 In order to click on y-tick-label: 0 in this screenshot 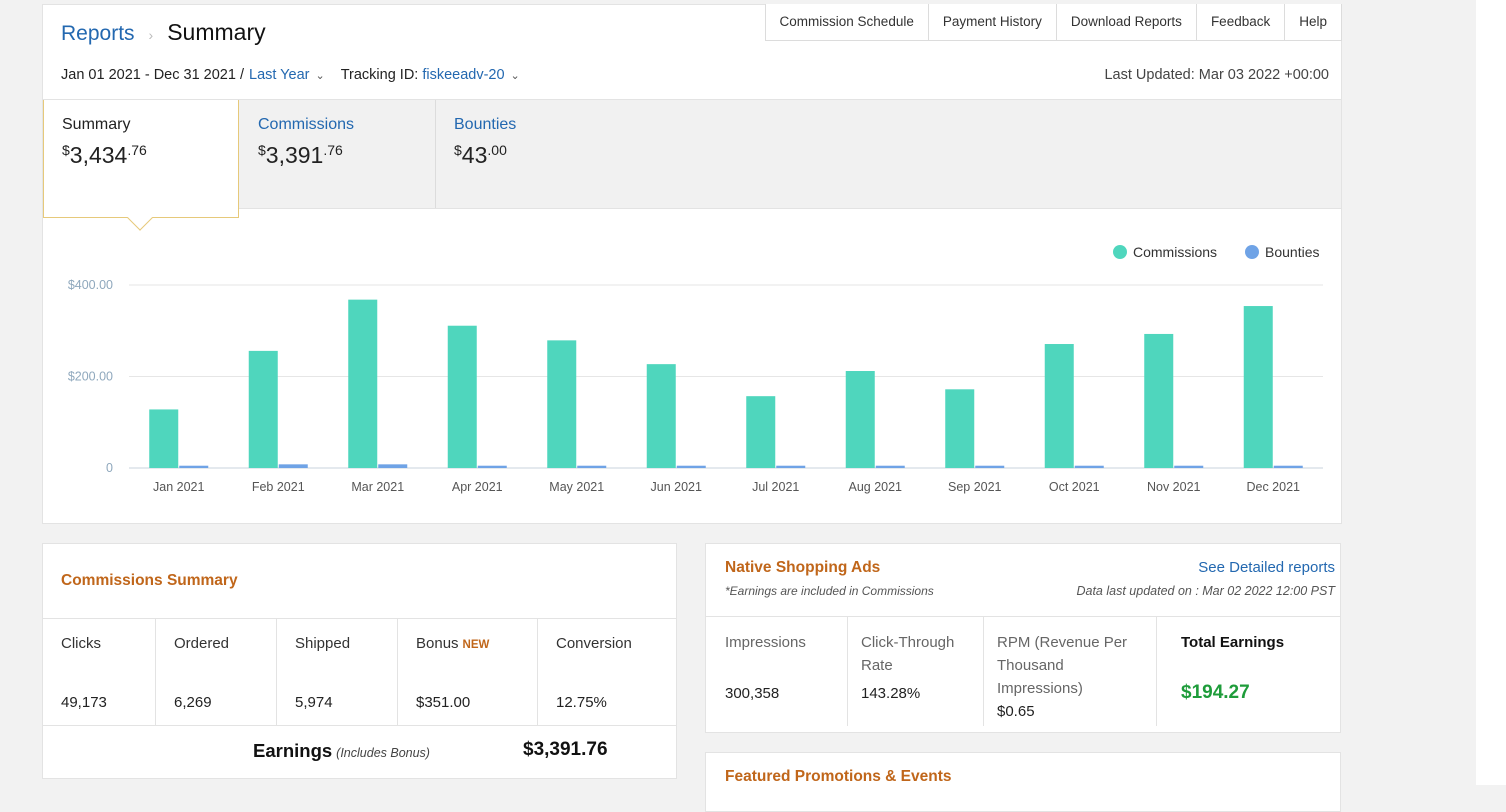, I will do `click(109, 468)`.